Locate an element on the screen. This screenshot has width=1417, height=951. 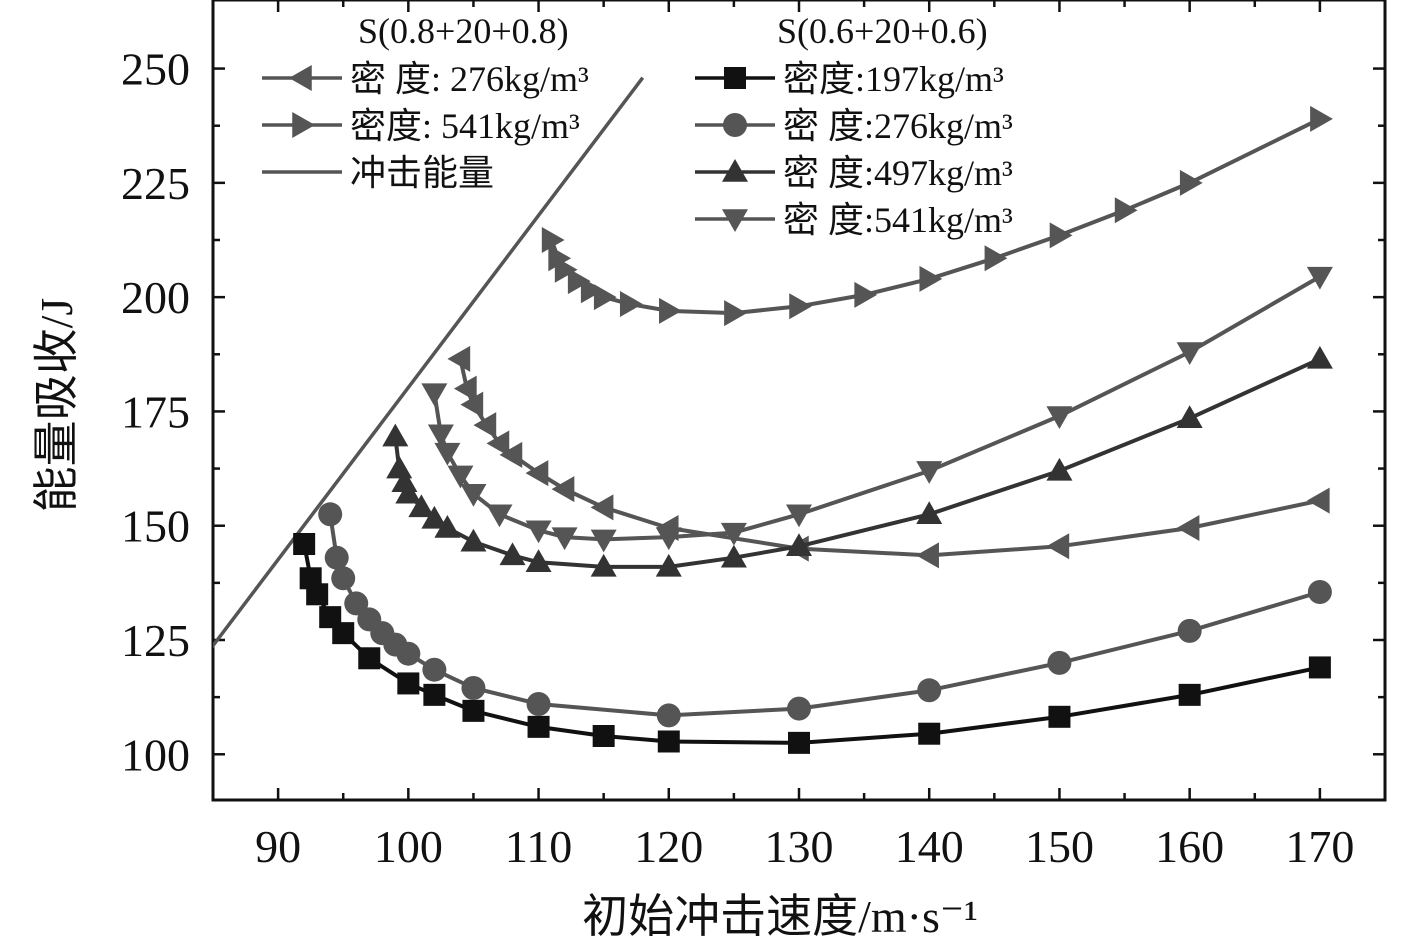
series-line is located at coordinates (857, 463).